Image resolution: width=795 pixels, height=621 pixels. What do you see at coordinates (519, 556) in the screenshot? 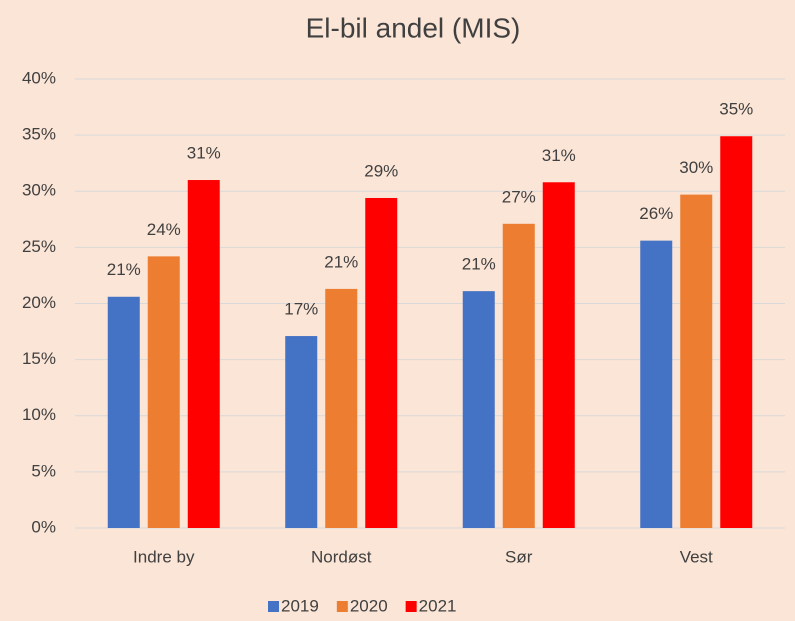
I see `x-tick-label: Sør` at bounding box center [519, 556].